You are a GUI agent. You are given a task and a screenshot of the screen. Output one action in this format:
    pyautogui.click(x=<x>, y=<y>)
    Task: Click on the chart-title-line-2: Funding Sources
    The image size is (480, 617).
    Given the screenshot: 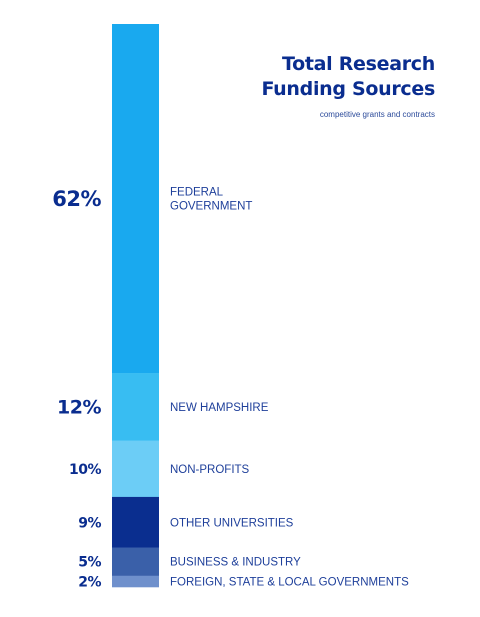 What is the action you would take?
    pyautogui.click(x=348, y=89)
    